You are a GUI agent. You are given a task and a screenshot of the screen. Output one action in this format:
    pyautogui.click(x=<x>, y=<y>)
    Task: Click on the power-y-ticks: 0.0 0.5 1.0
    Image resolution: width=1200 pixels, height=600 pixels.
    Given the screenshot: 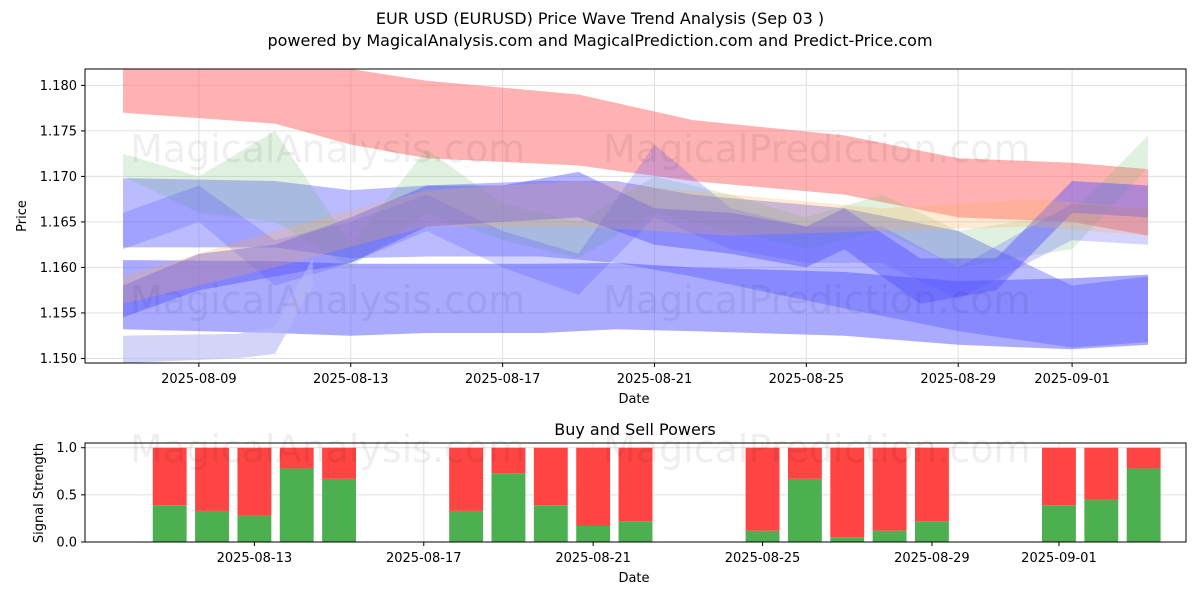 What is the action you would take?
    pyautogui.click(x=70, y=496)
    